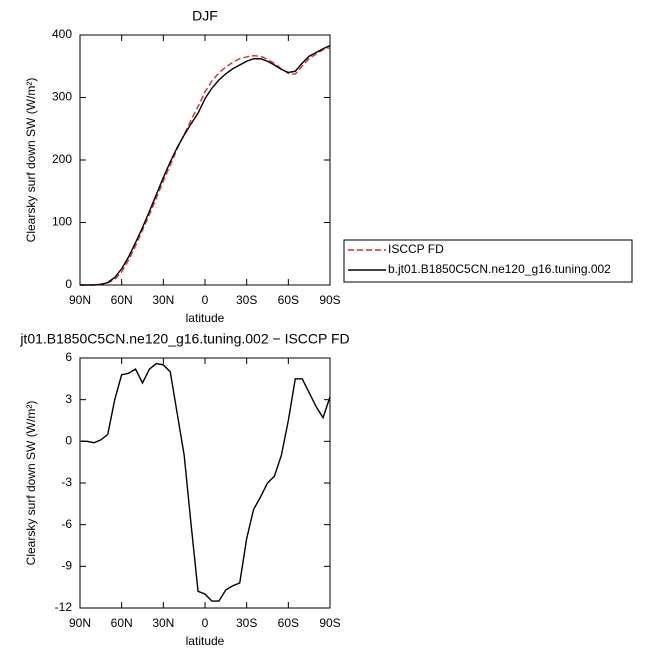 The height and width of the screenshot is (656, 657). What do you see at coordinates (488, 261) in the screenshot?
I see `legend-box` at bounding box center [488, 261].